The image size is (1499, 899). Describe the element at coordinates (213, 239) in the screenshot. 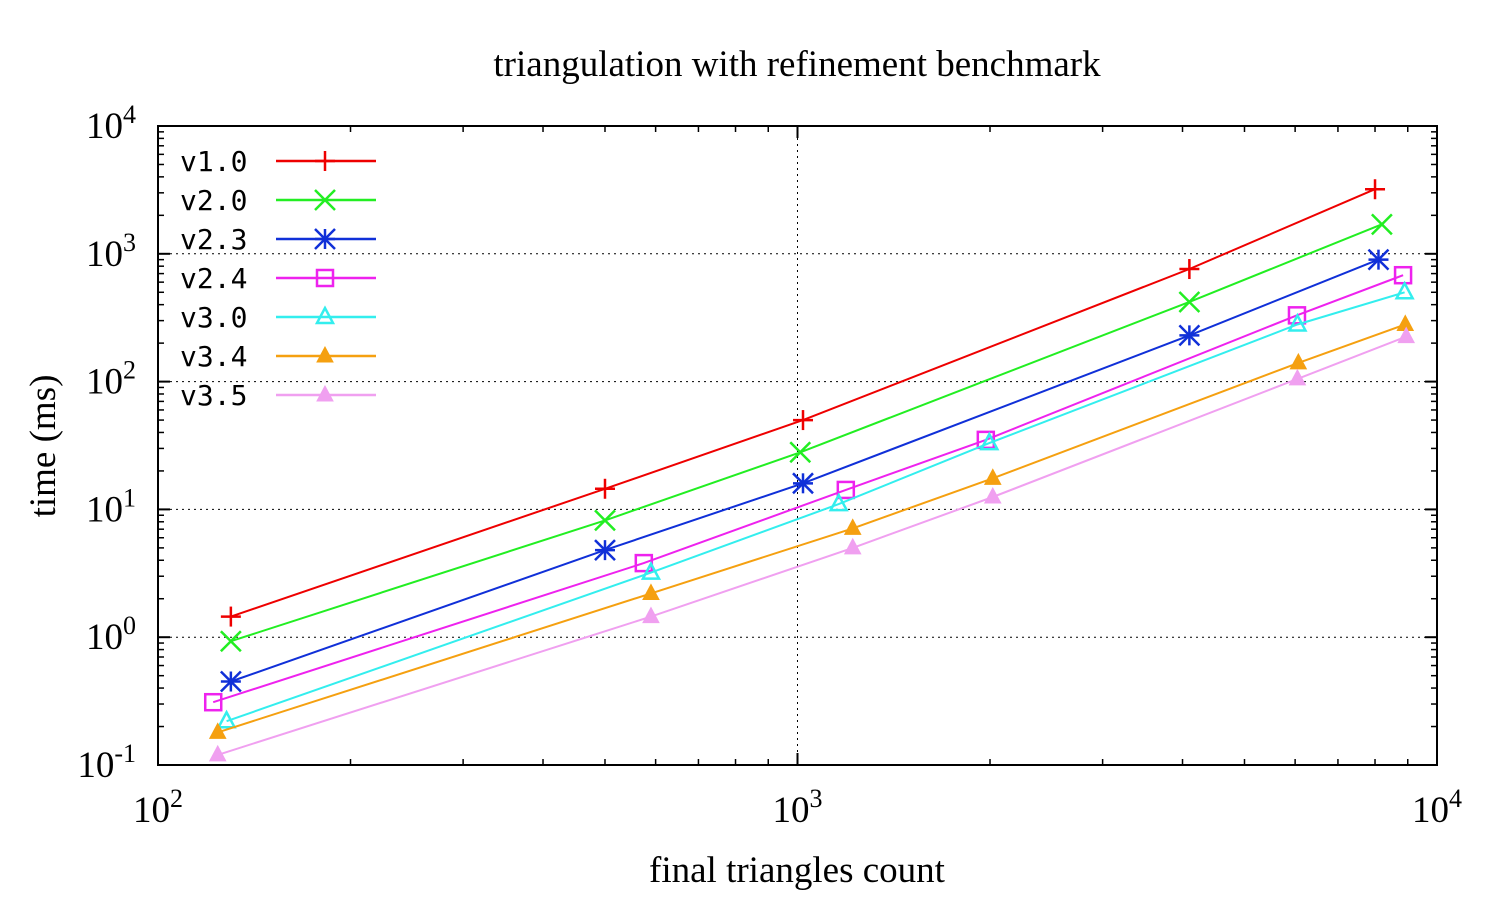

I see `legend-label: v2.3` at that location.